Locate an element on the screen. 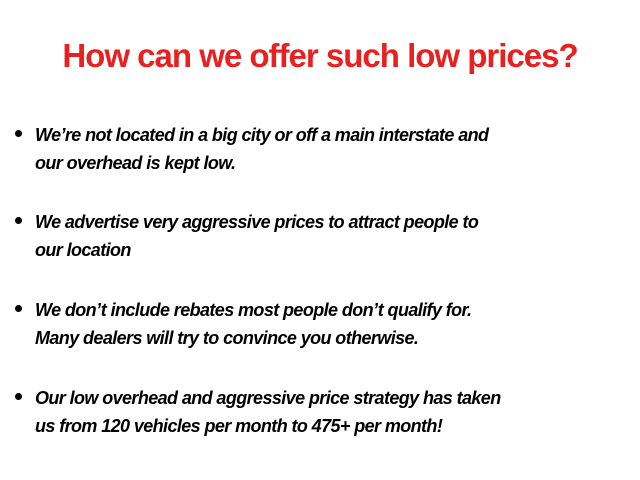 The image size is (640, 480). bullet-line: our overhead is kept low. is located at coordinates (135, 163).